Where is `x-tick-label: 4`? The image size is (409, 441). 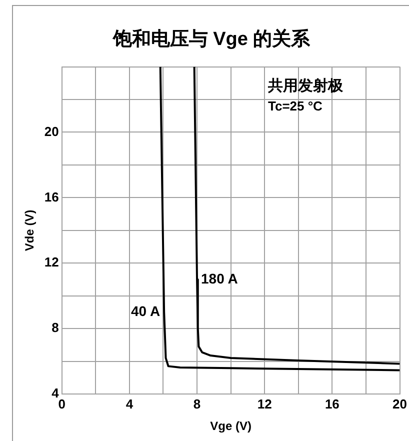
x-tick-label: 4 is located at coordinates (130, 404).